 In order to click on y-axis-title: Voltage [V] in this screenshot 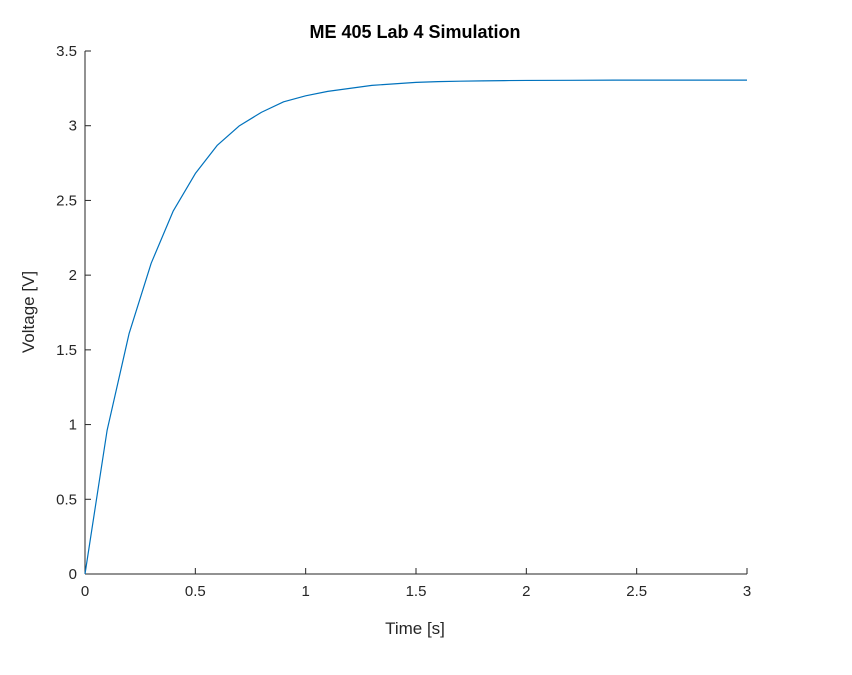, I will do `click(28, 312)`.